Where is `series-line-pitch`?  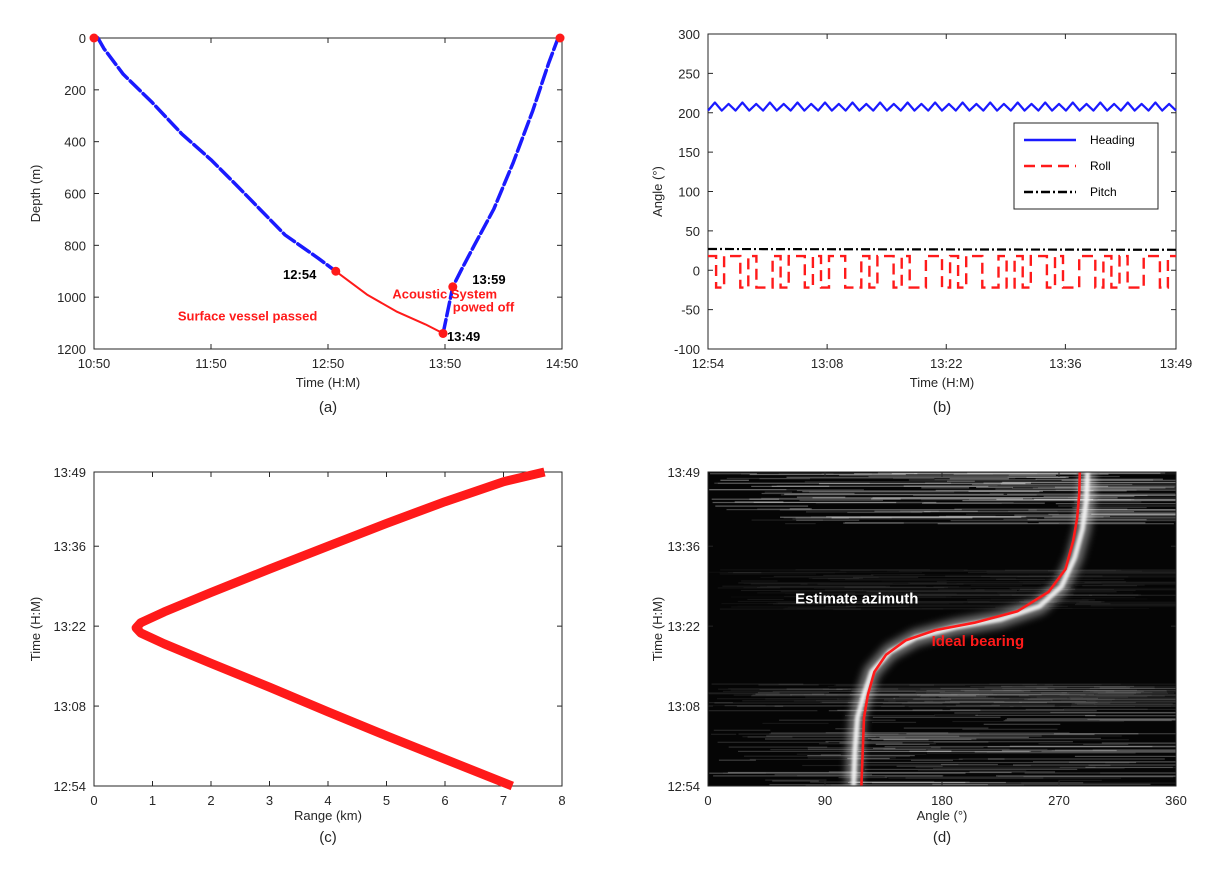 series-line-pitch is located at coordinates (942, 249).